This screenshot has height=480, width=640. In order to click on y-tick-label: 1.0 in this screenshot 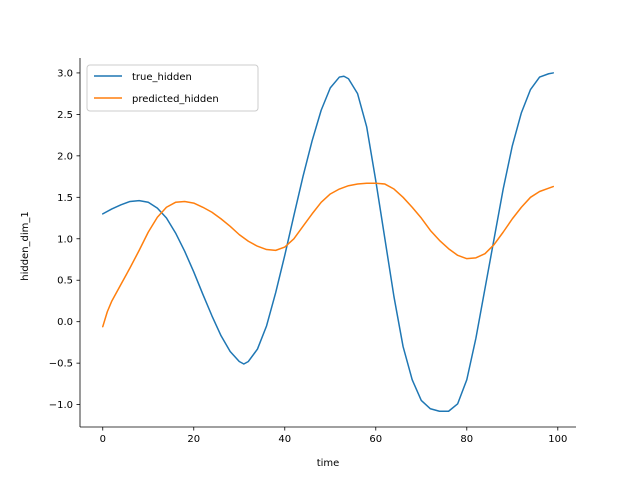, I will do `click(65, 239)`.